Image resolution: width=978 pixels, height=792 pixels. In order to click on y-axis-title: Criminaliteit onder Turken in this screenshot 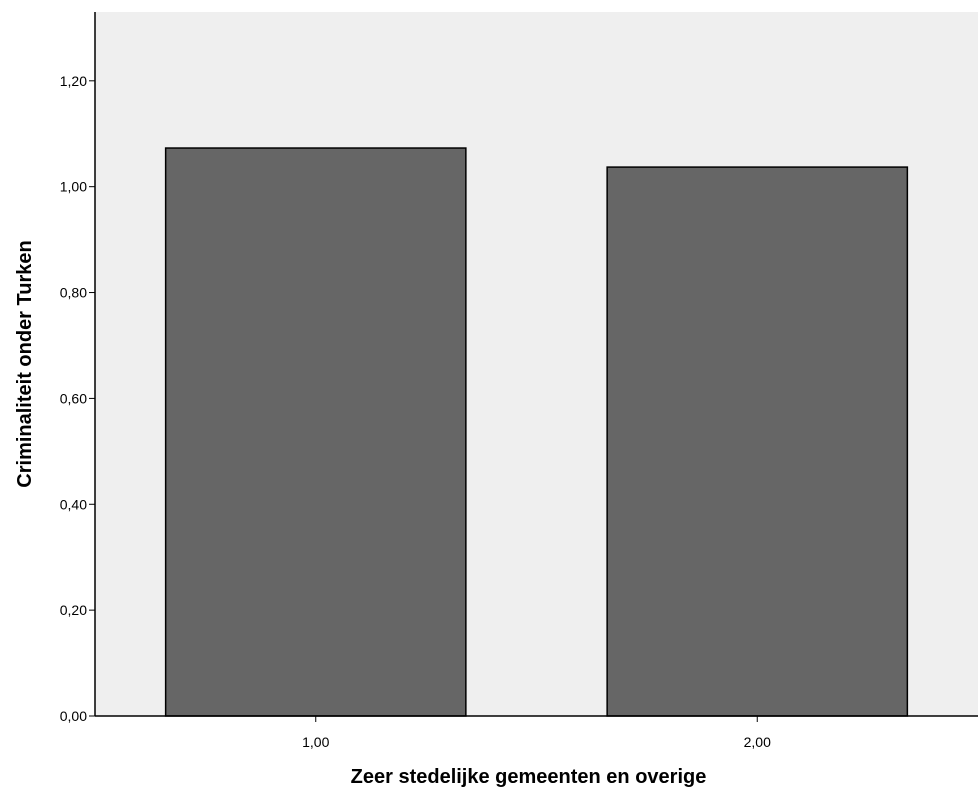, I will do `click(25, 363)`.